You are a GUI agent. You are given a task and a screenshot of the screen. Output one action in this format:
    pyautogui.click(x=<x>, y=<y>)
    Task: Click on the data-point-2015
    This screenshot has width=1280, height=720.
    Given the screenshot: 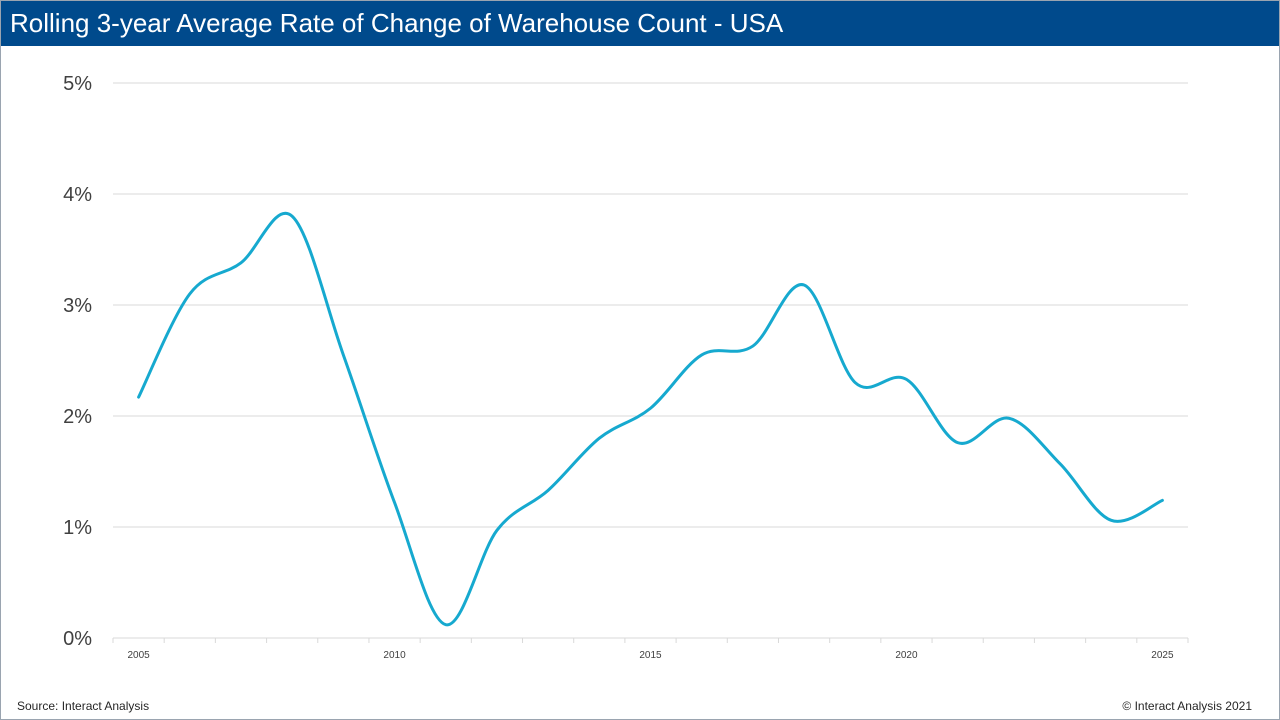 What is the action you would take?
    pyautogui.click(x=650, y=408)
    